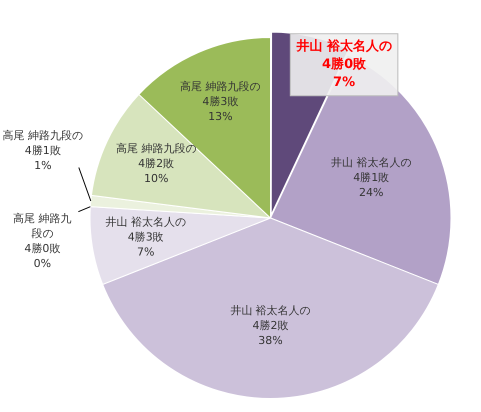 This screenshot has width=481, height=412. Describe the element at coordinates (220, 94) in the screenshot. I see `slice-label: 高尾 紳路九段の4勝3敗` at that location.